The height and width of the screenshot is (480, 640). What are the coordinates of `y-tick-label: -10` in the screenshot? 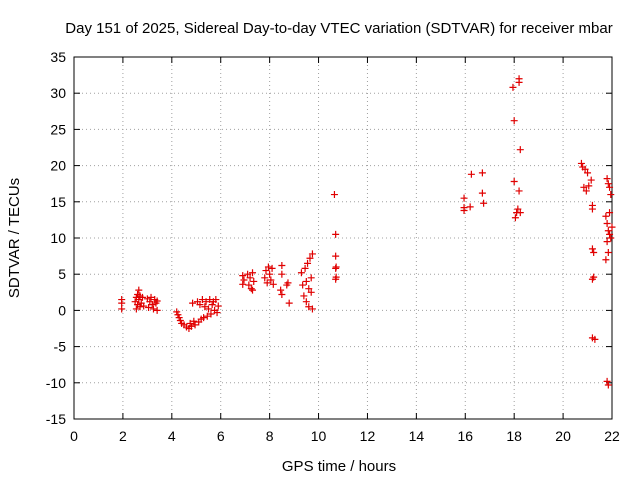 It's located at (56, 383).